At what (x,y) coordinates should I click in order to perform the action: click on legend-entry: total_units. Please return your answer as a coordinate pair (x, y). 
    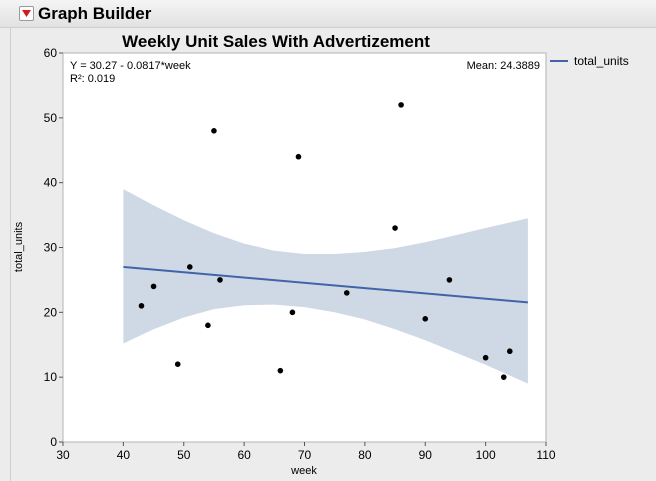
    Looking at the image, I should click on (601, 61).